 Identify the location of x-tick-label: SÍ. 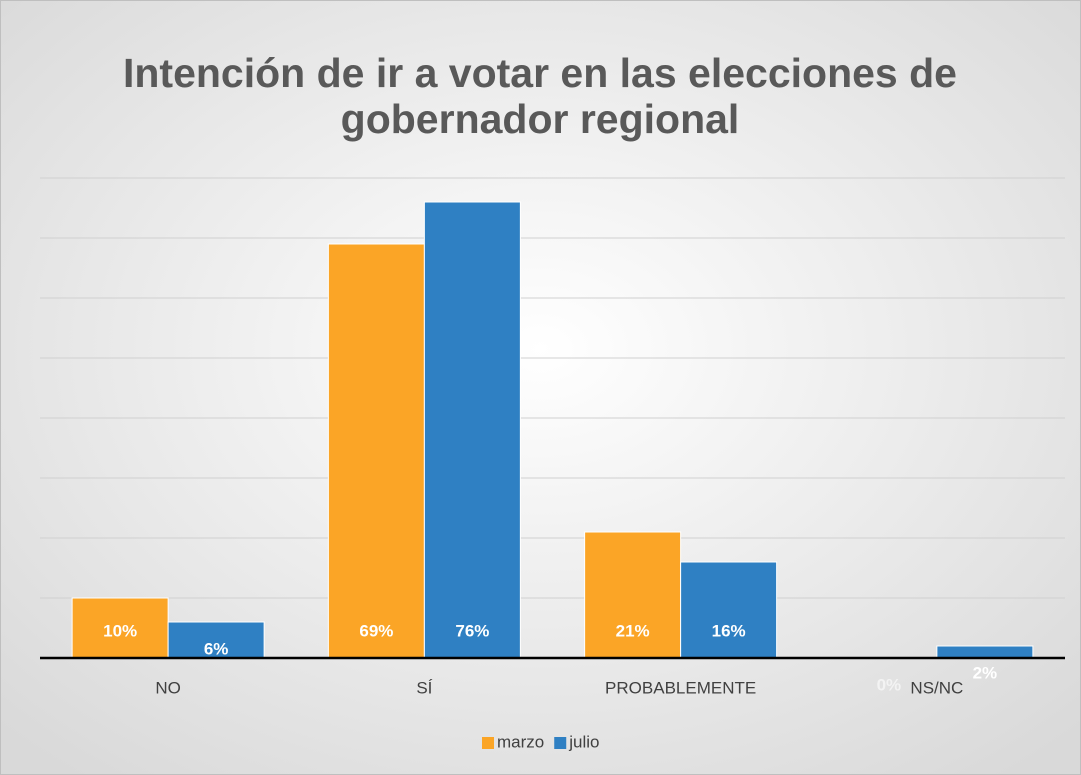
(424, 687).